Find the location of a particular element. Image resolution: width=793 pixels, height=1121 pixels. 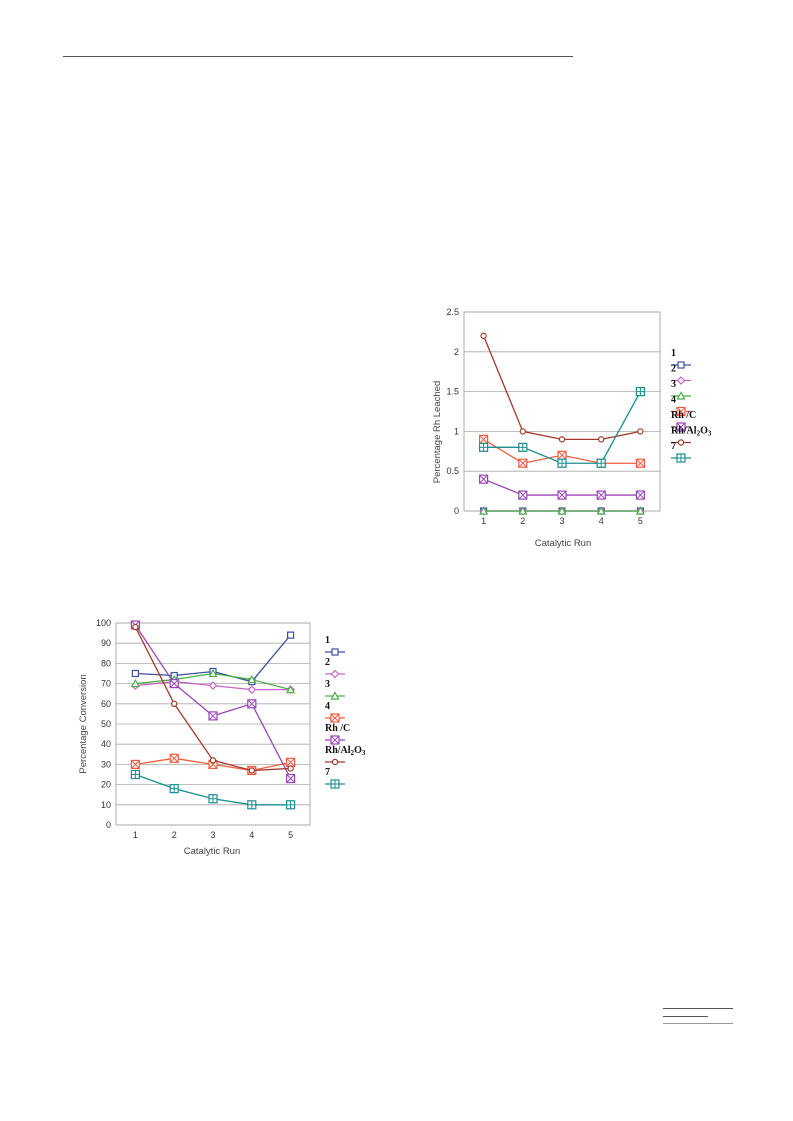

y-tick-label: 70 is located at coordinates (106, 684).